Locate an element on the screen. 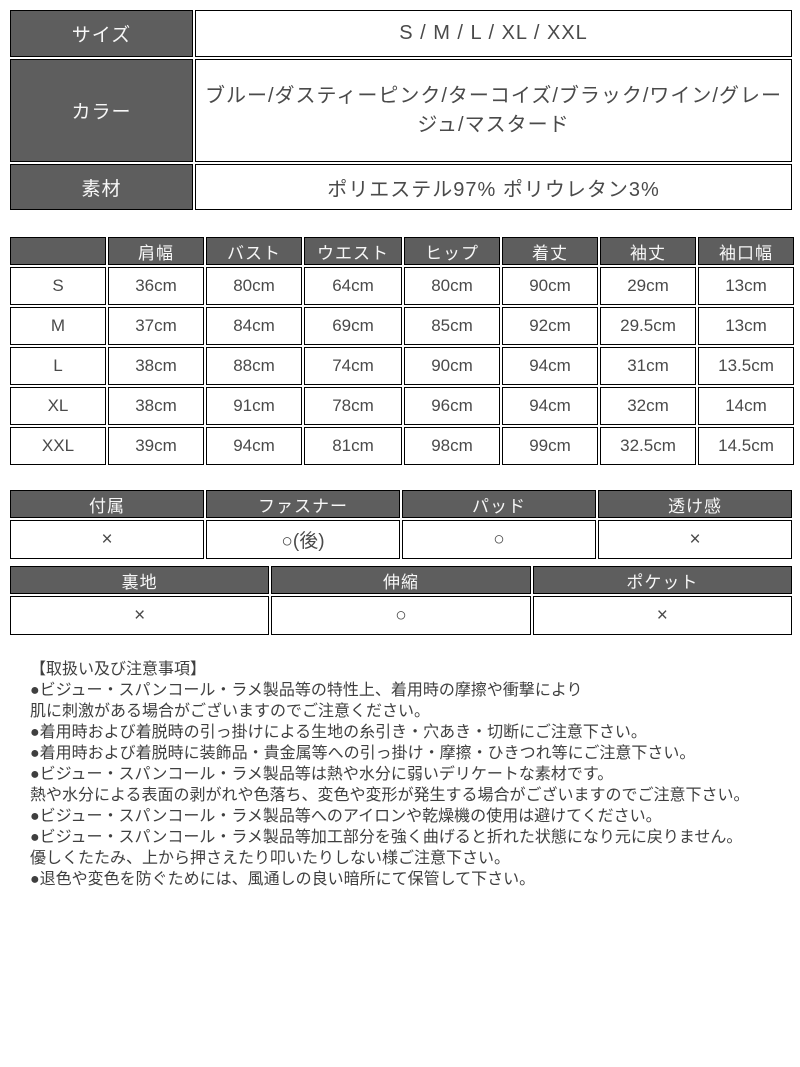 This screenshot has height=1067, width=800. care-note-line: ●着用時および着脱時の引っ掛けによる生地の糸引き・穴あき・切断にご注意下さい。 is located at coordinates (338, 732).